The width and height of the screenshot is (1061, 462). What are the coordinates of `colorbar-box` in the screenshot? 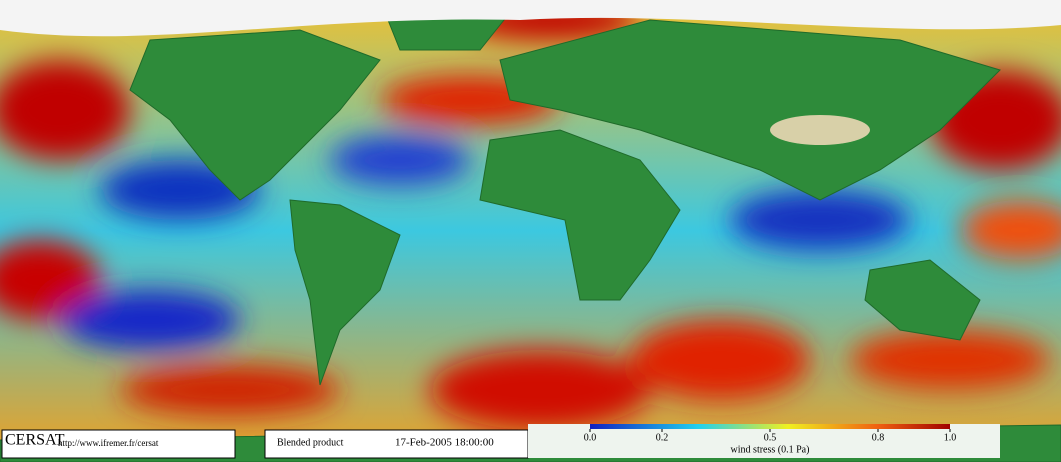 It's located at (764, 441).